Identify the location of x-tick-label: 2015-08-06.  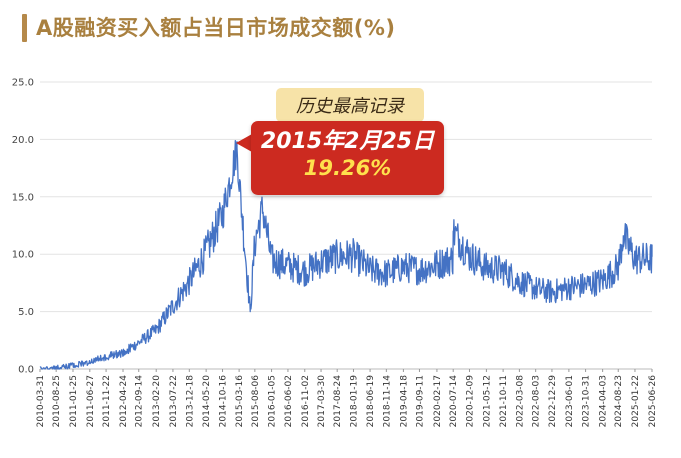
(256, 401).